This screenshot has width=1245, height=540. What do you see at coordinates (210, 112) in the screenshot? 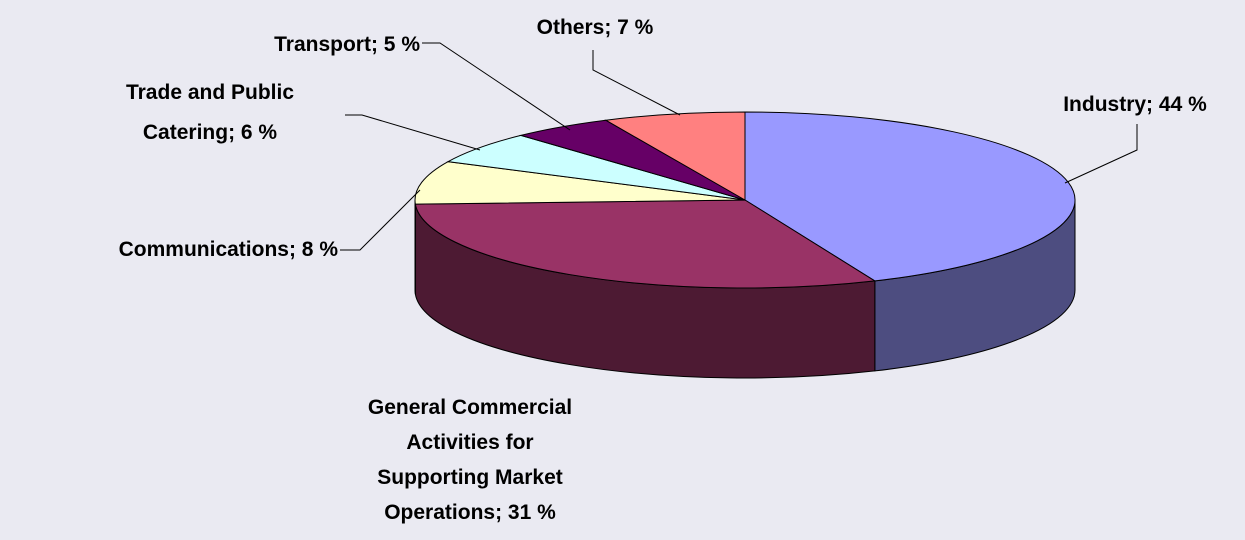
I see `data-label: Trade and Public Catering; 6 %` at bounding box center [210, 112].